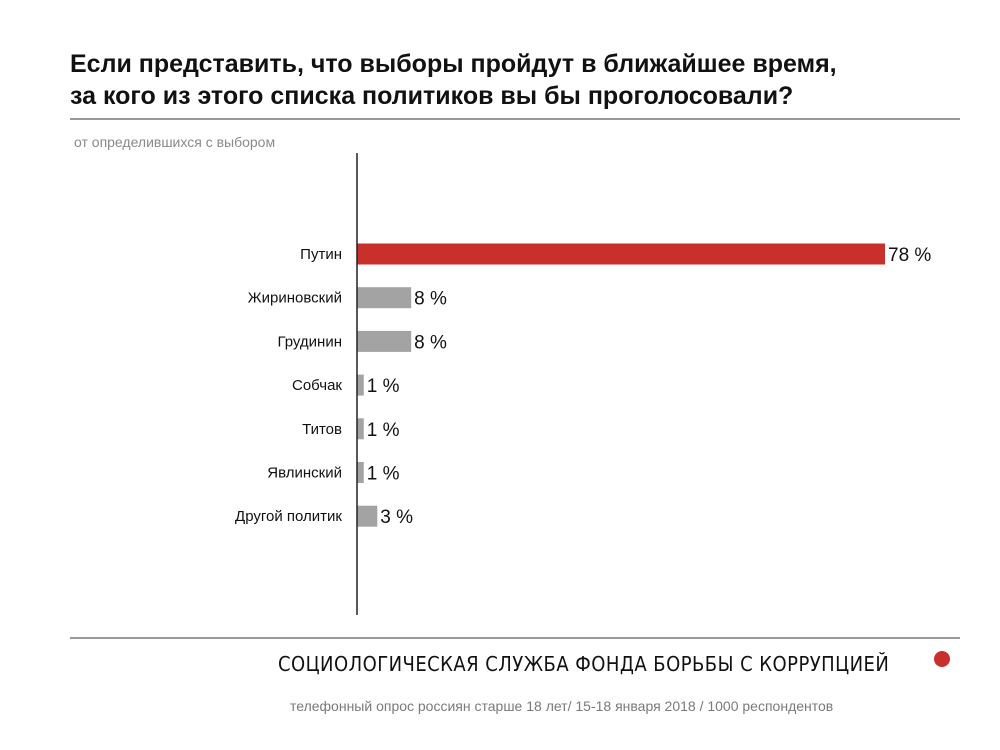  Describe the element at coordinates (515, 638) in the screenshot. I see `bottom-divider` at that location.